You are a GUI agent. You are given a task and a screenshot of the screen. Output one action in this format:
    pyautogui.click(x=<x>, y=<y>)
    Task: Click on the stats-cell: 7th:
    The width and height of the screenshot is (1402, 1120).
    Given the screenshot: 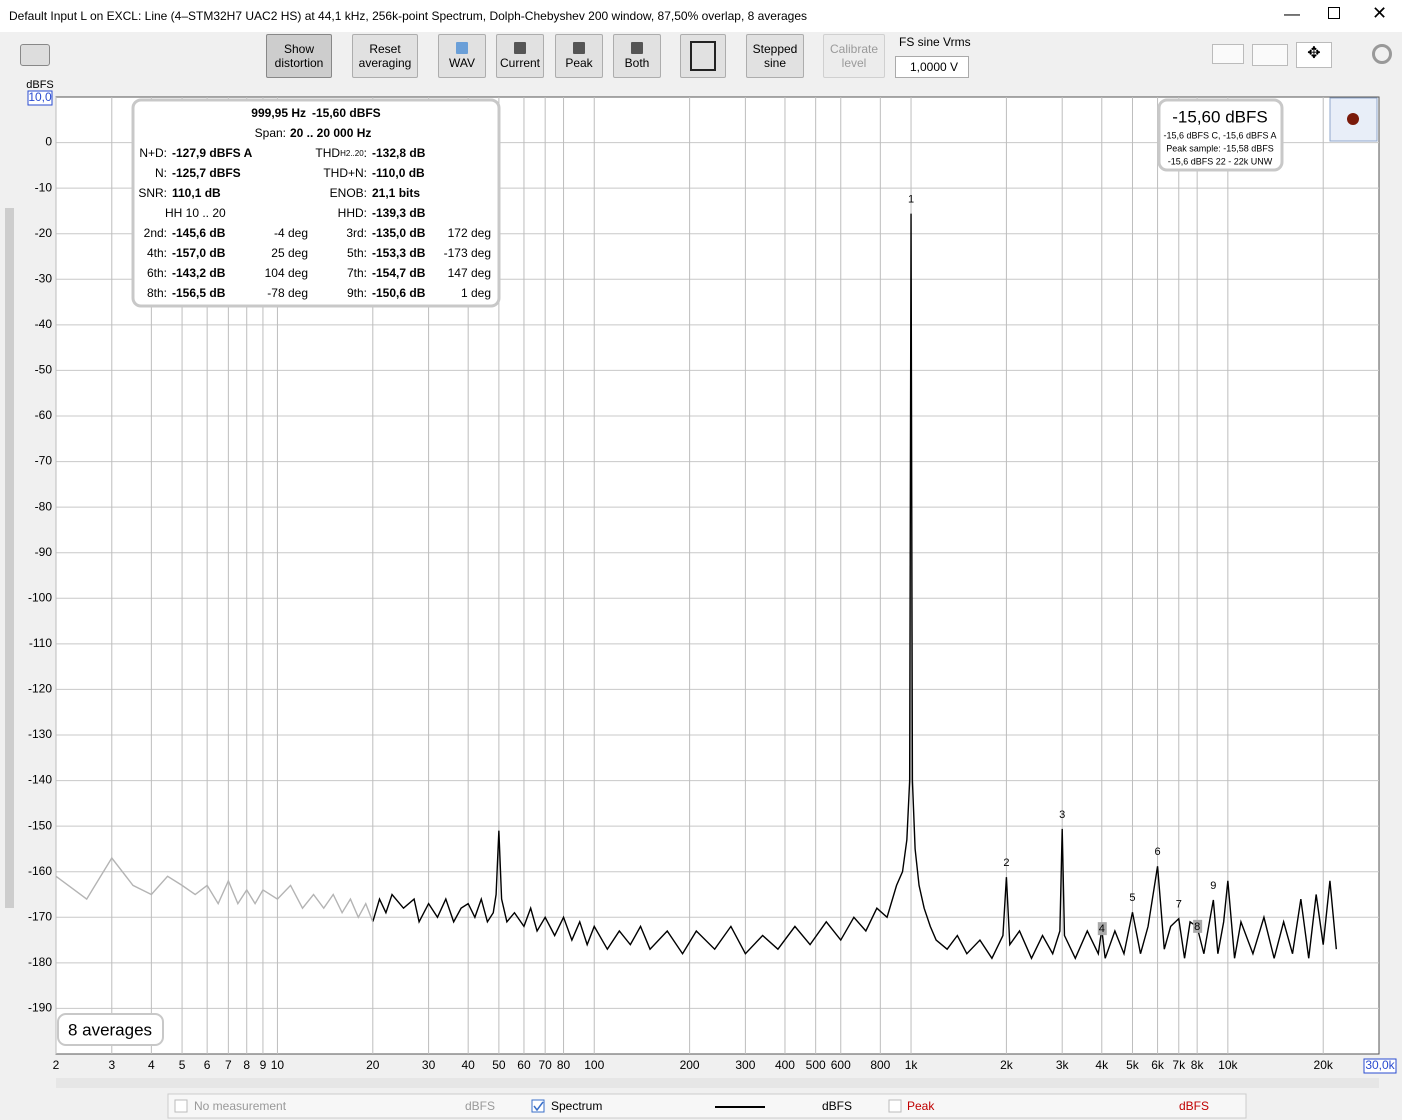 What is the action you would take?
    pyautogui.click(x=357, y=273)
    